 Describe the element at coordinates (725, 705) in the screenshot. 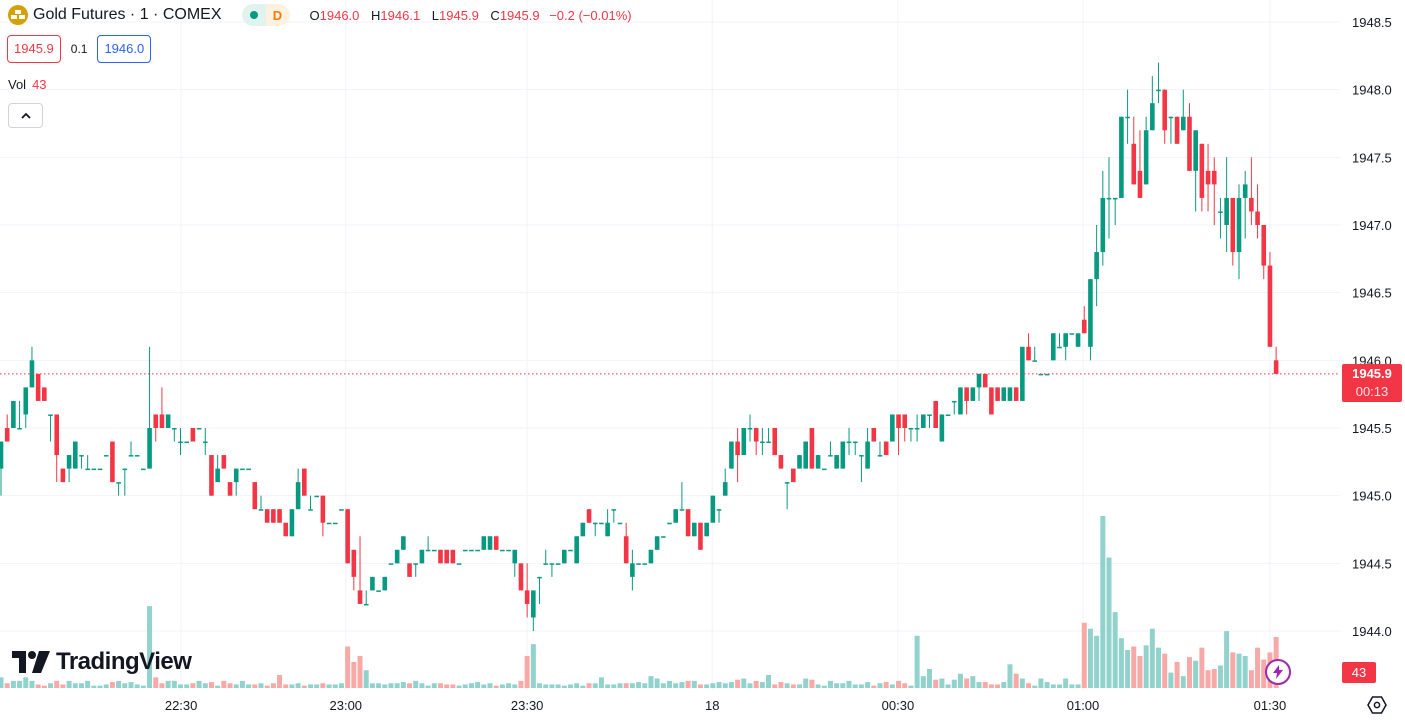

I see `time-axis: 22:30 23:00 23:30 18 00:30 01:00 01:30` at that location.